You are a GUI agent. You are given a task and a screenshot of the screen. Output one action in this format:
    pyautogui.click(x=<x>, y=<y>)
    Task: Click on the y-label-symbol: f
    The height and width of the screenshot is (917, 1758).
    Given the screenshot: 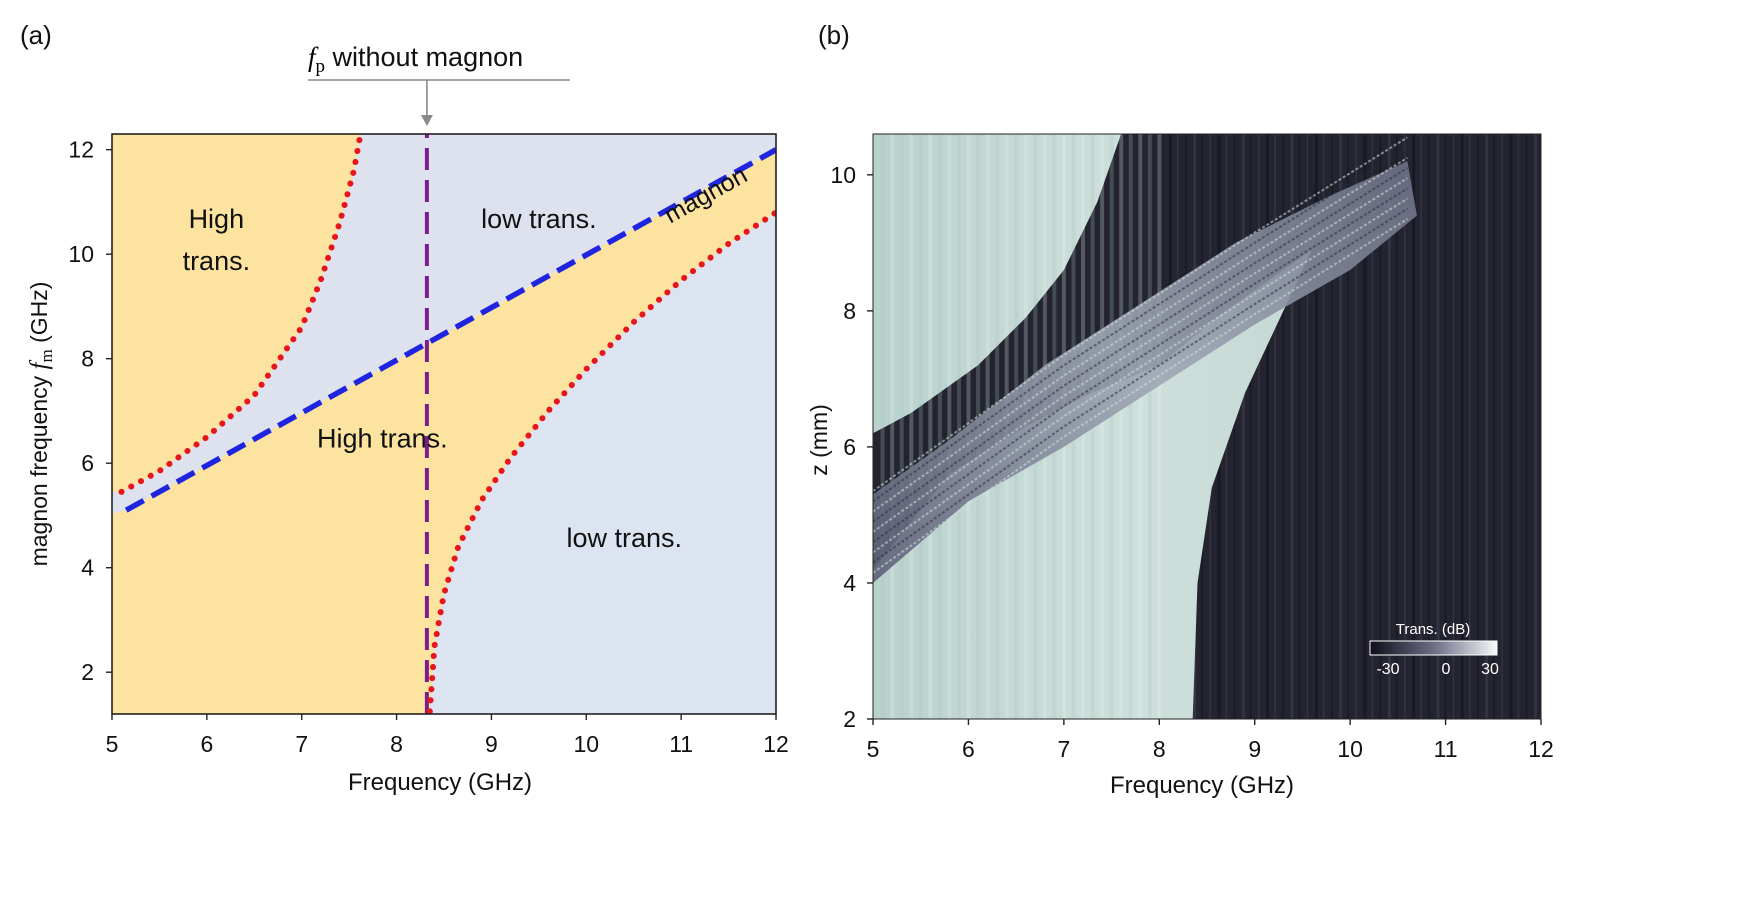 What is the action you would take?
    pyautogui.click(x=39, y=365)
    